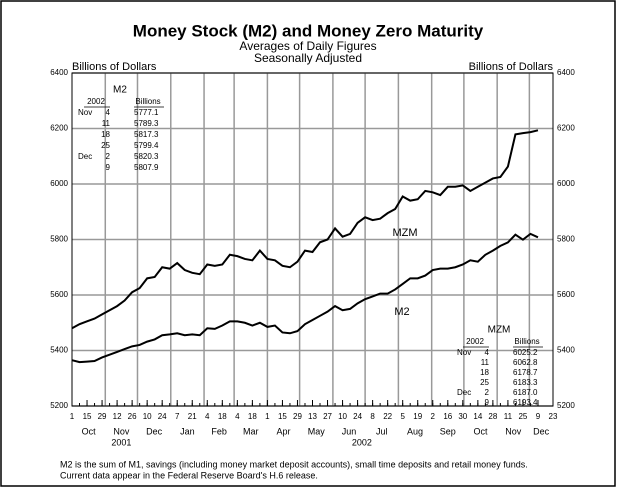  Describe the element at coordinates (511, 67) in the screenshot. I see `y2-axis-label: Billions of Dollars` at that location.